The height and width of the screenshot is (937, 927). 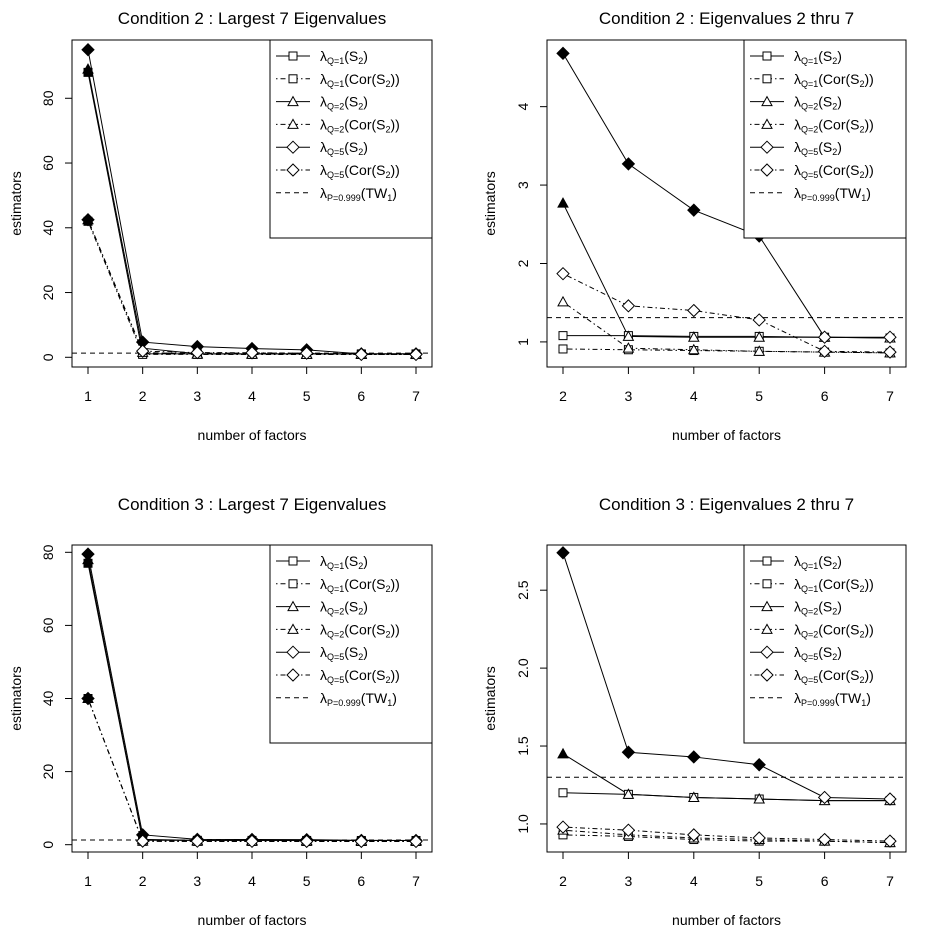 What do you see at coordinates (818, 653) in the screenshot?
I see `legend-entry: λQ=5(S2)` at bounding box center [818, 653].